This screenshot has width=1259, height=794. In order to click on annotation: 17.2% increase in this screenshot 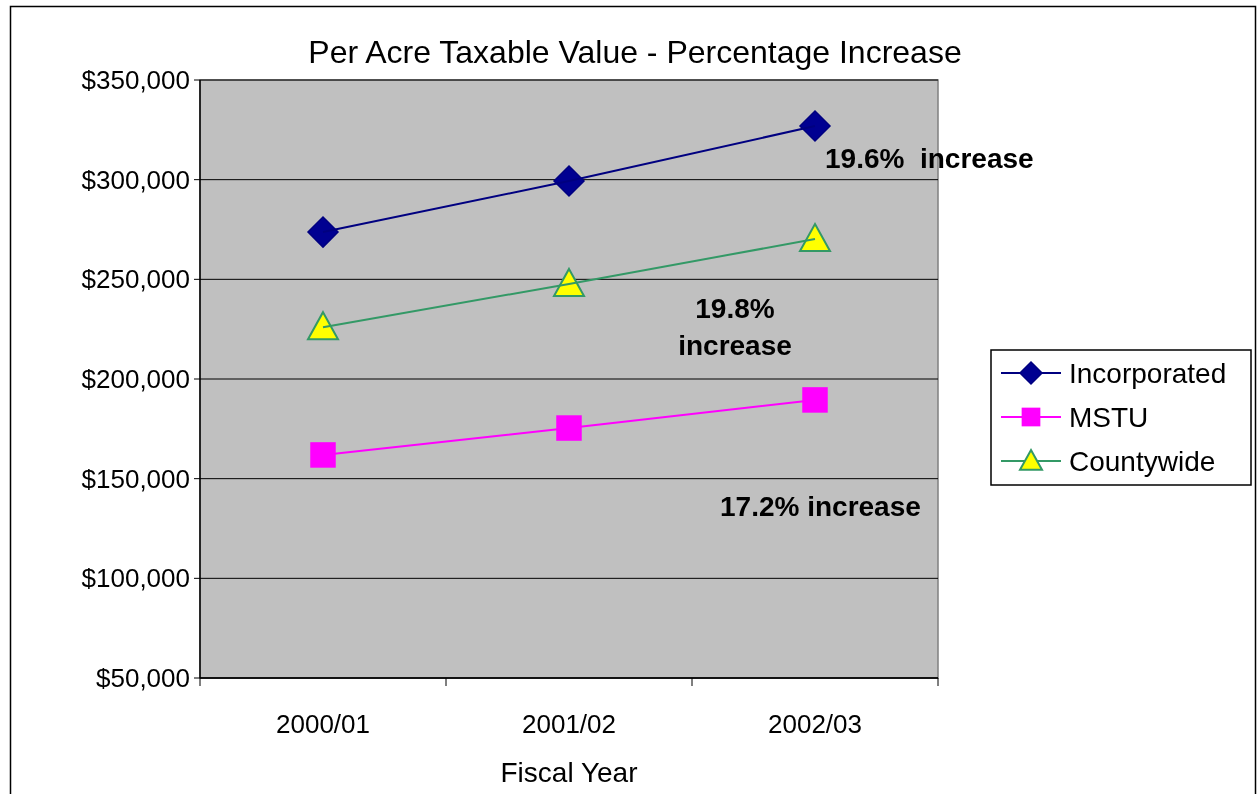, I will do `click(820, 506)`.